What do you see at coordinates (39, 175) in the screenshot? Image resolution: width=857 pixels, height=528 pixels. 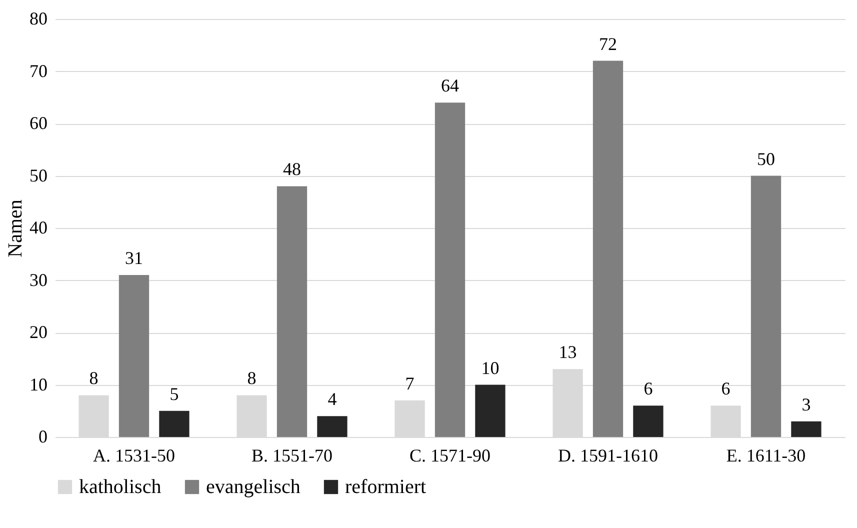 I see `y-tick-label: 50` at bounding box center [39, 175].